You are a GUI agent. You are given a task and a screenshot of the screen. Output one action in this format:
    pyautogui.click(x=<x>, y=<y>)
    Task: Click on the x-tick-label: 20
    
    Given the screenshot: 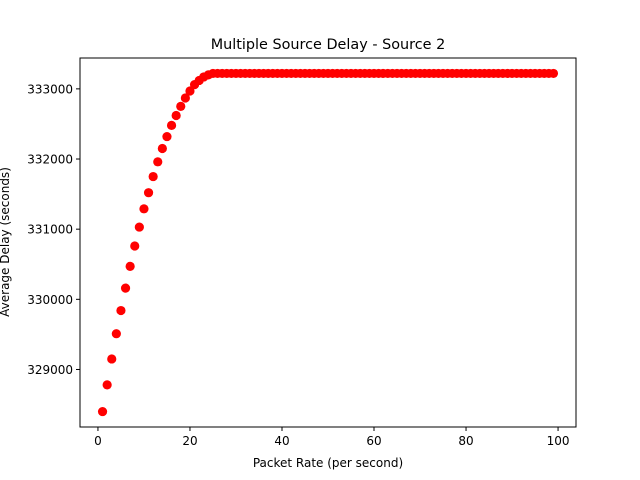 What is the action you would take?
    pyautogui.click(x=189, y=441)
    